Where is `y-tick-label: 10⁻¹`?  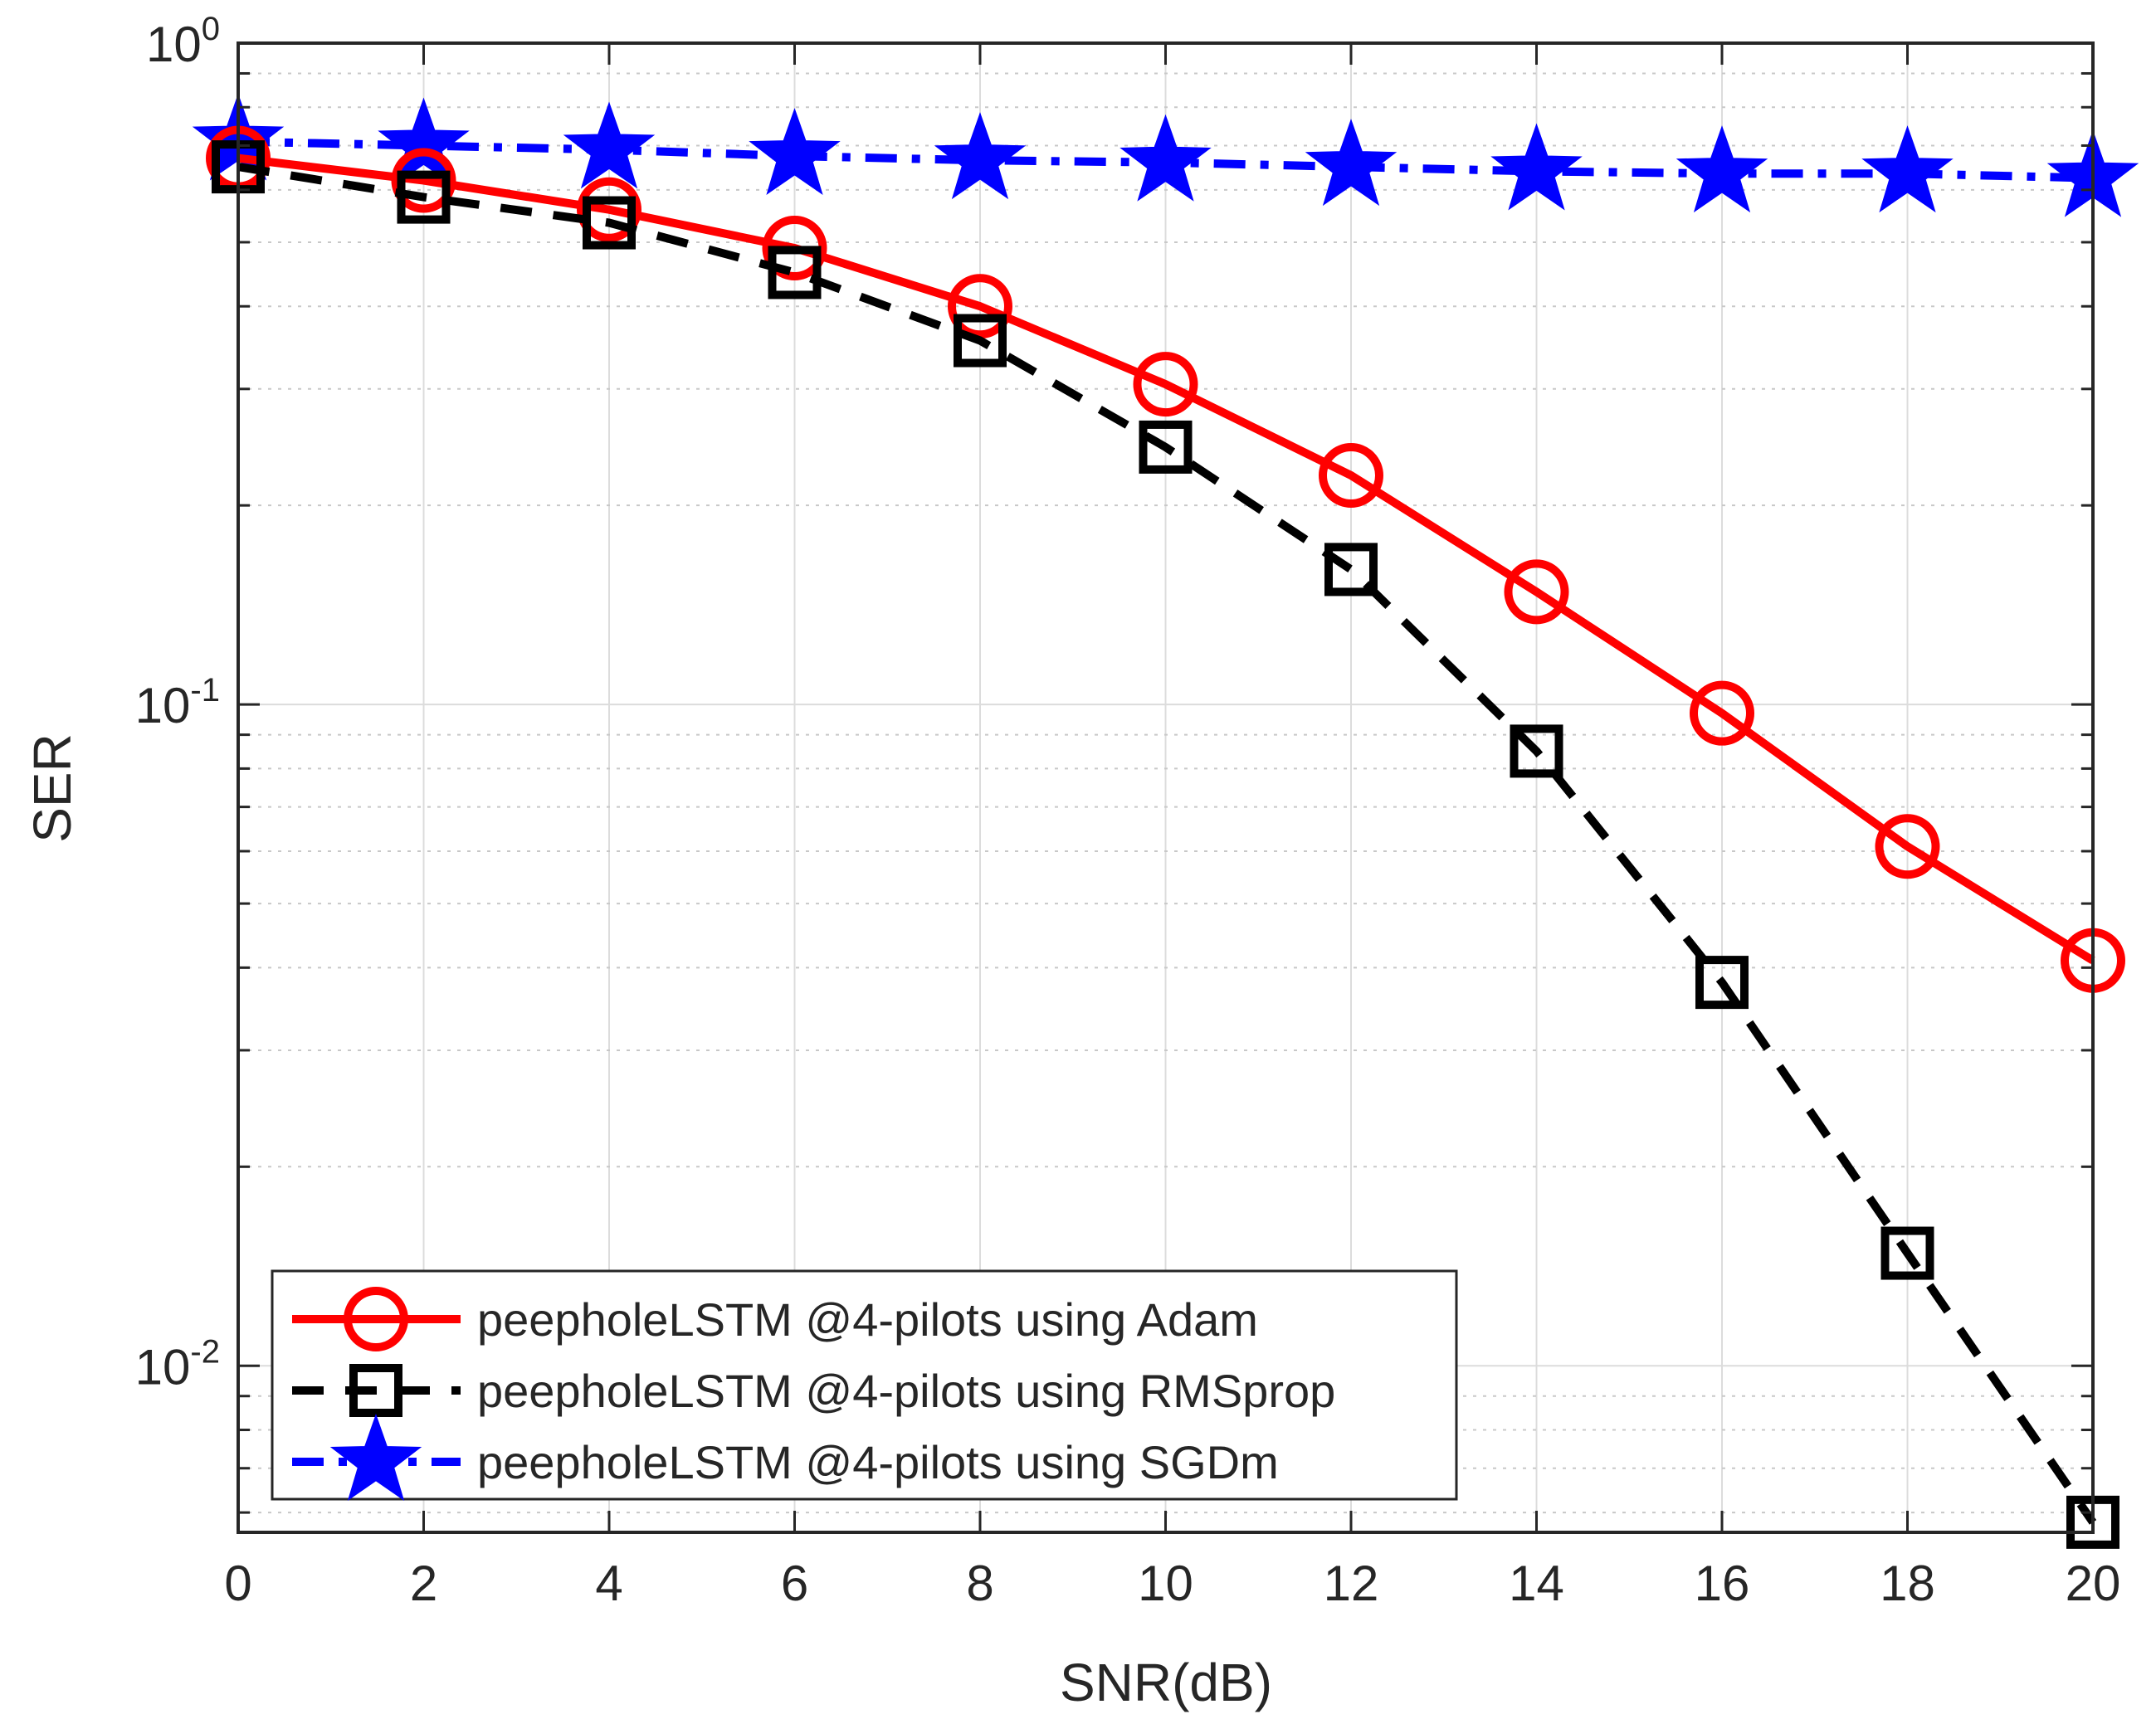
y-tick-label: 10⁻¹ is located at coordinates (177, 703).